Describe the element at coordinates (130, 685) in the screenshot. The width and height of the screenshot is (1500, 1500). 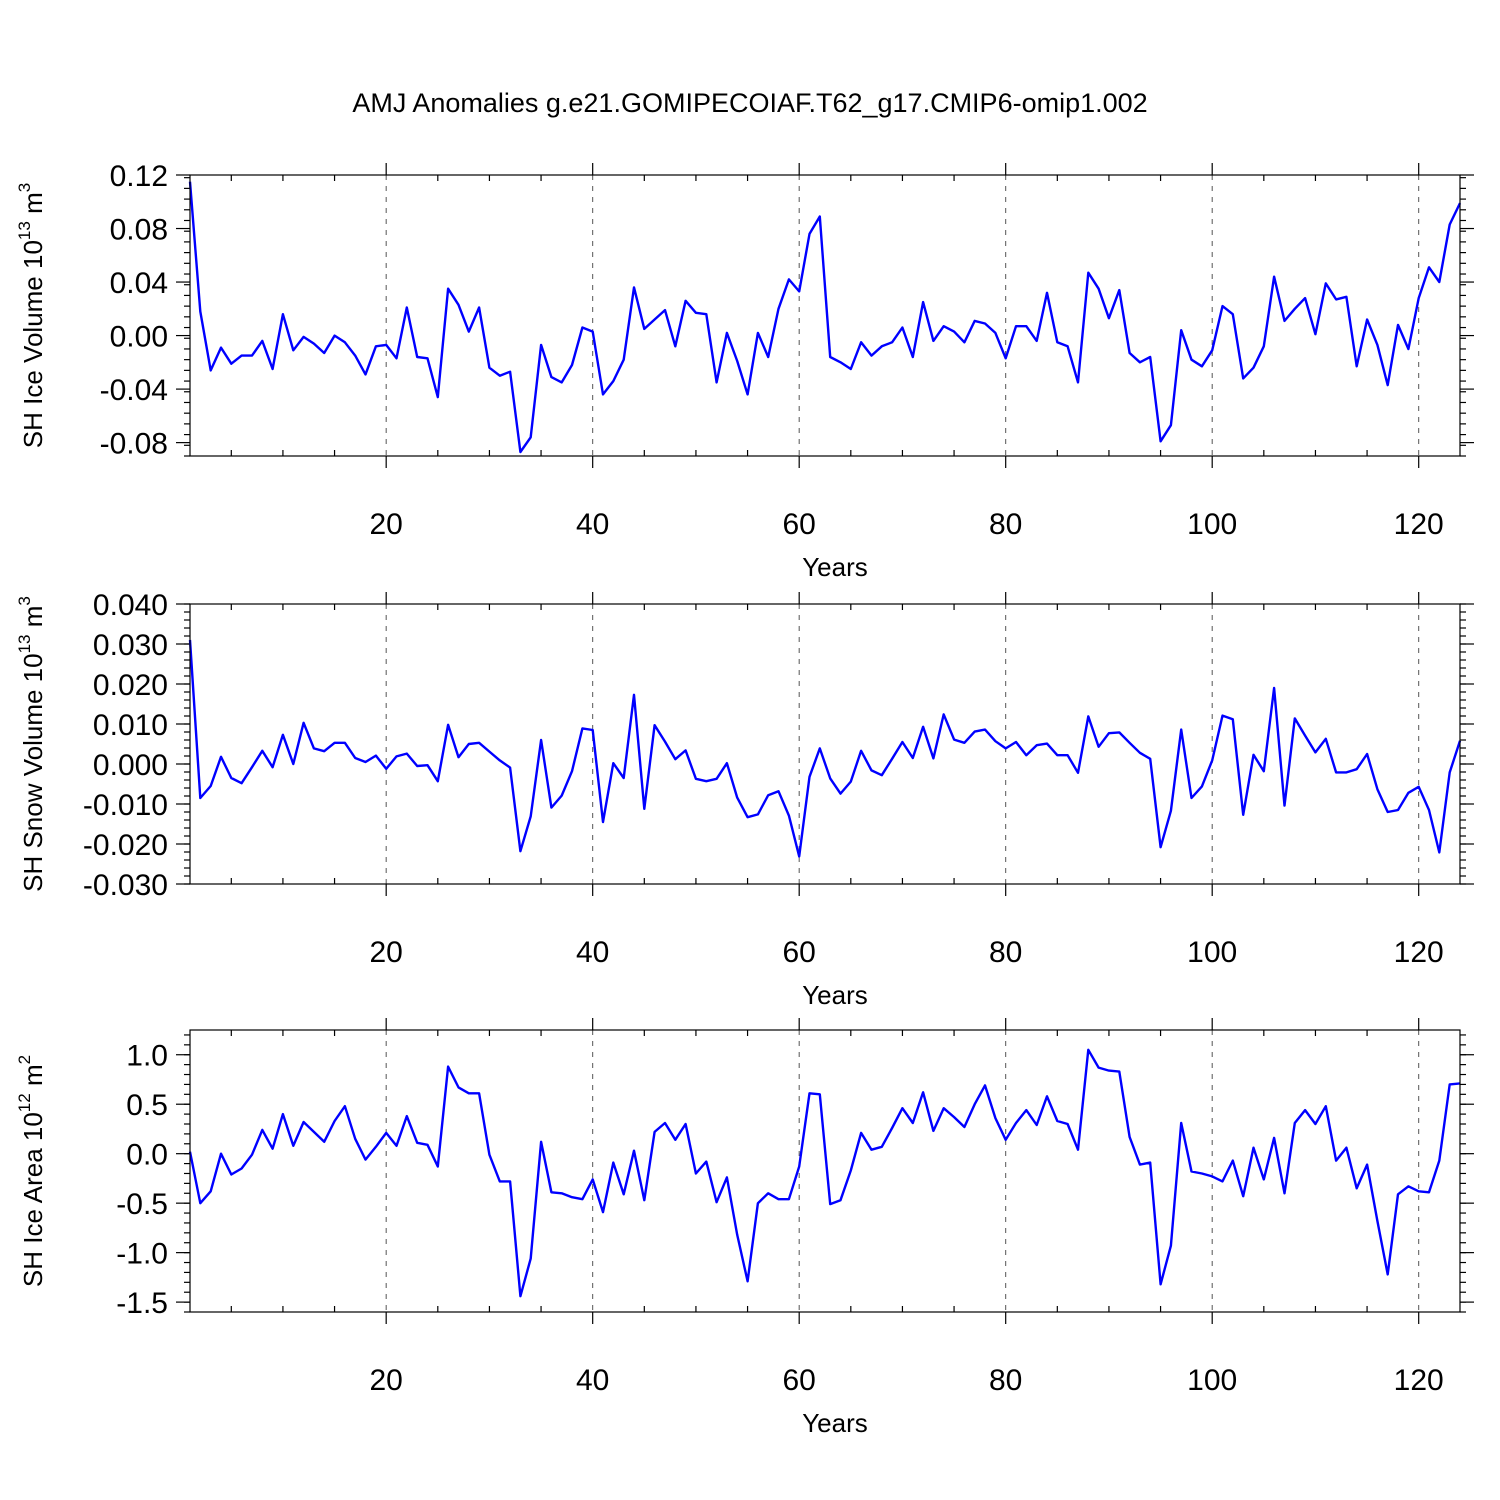
I see `y-tick-label: 0.020` at that location.